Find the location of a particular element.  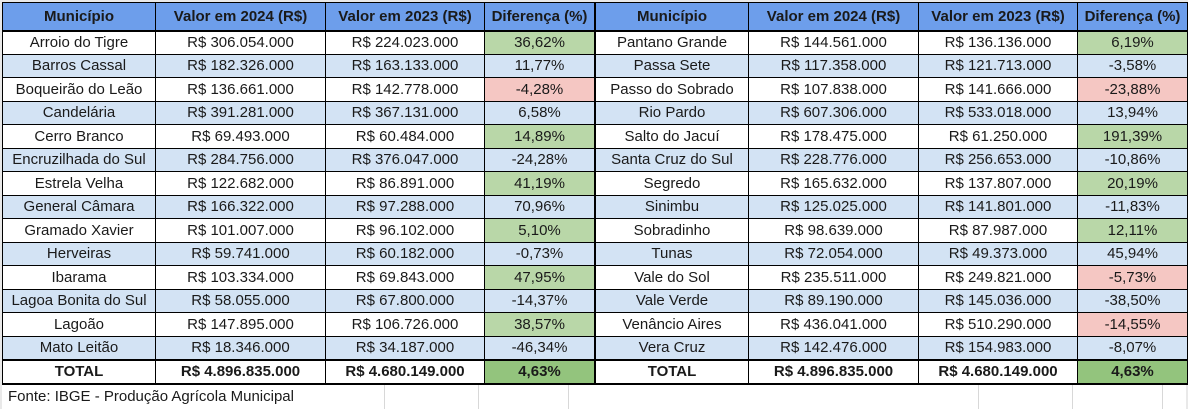

value-2023-cell: R$ 142.778.000 is located at coordinates (405, 89).